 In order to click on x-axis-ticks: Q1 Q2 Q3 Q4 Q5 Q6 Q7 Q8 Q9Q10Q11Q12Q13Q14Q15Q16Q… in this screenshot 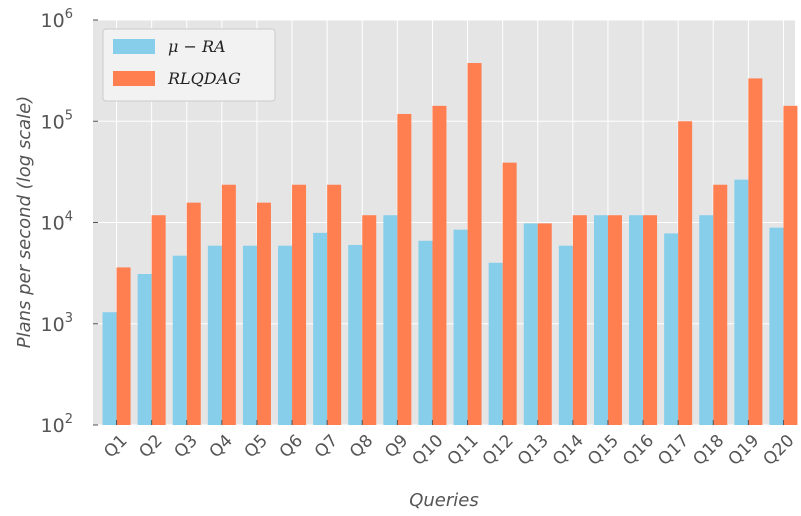, I will do `click(449, 445)`.